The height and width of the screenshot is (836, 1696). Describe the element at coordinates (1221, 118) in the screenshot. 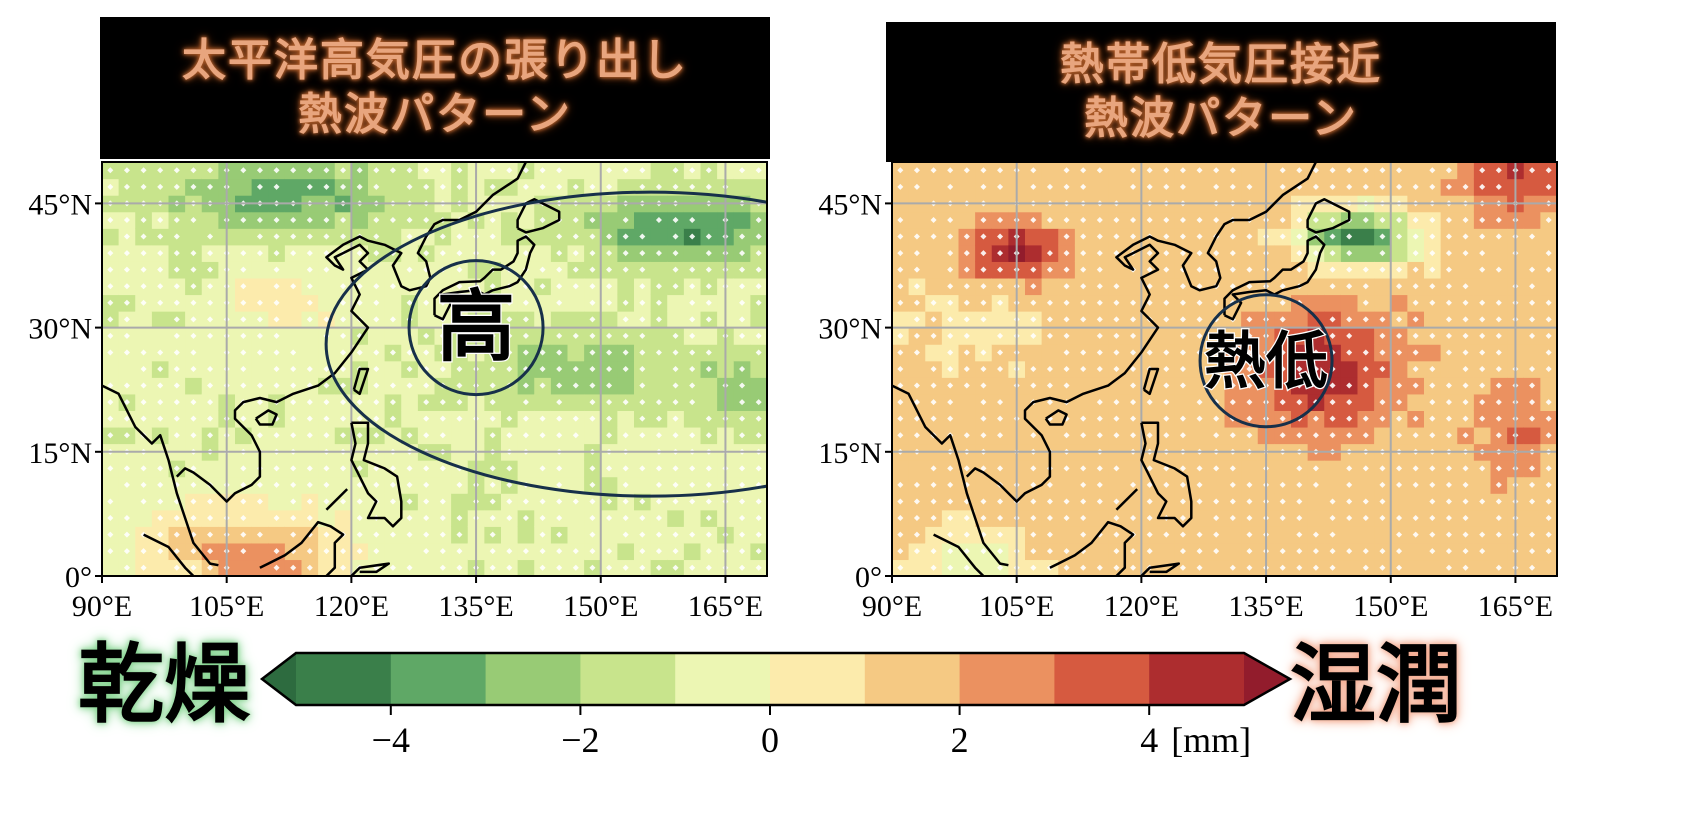

I see `right-title-line-2: 熱波パターン` at that location.